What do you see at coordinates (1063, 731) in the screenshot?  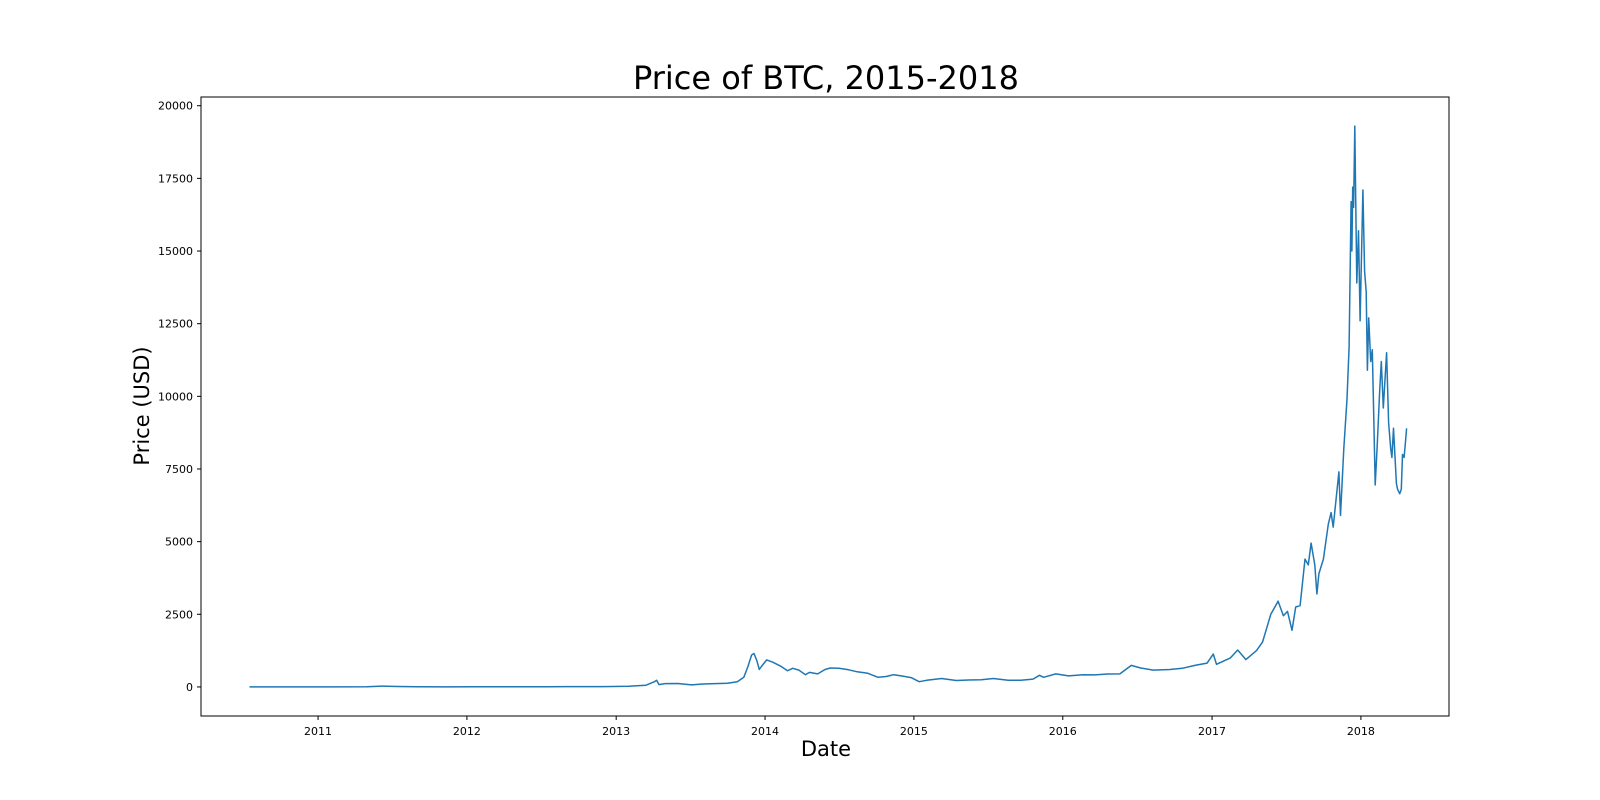 I see `x-tick-label: 2016` at bounding box center [1063, 731].